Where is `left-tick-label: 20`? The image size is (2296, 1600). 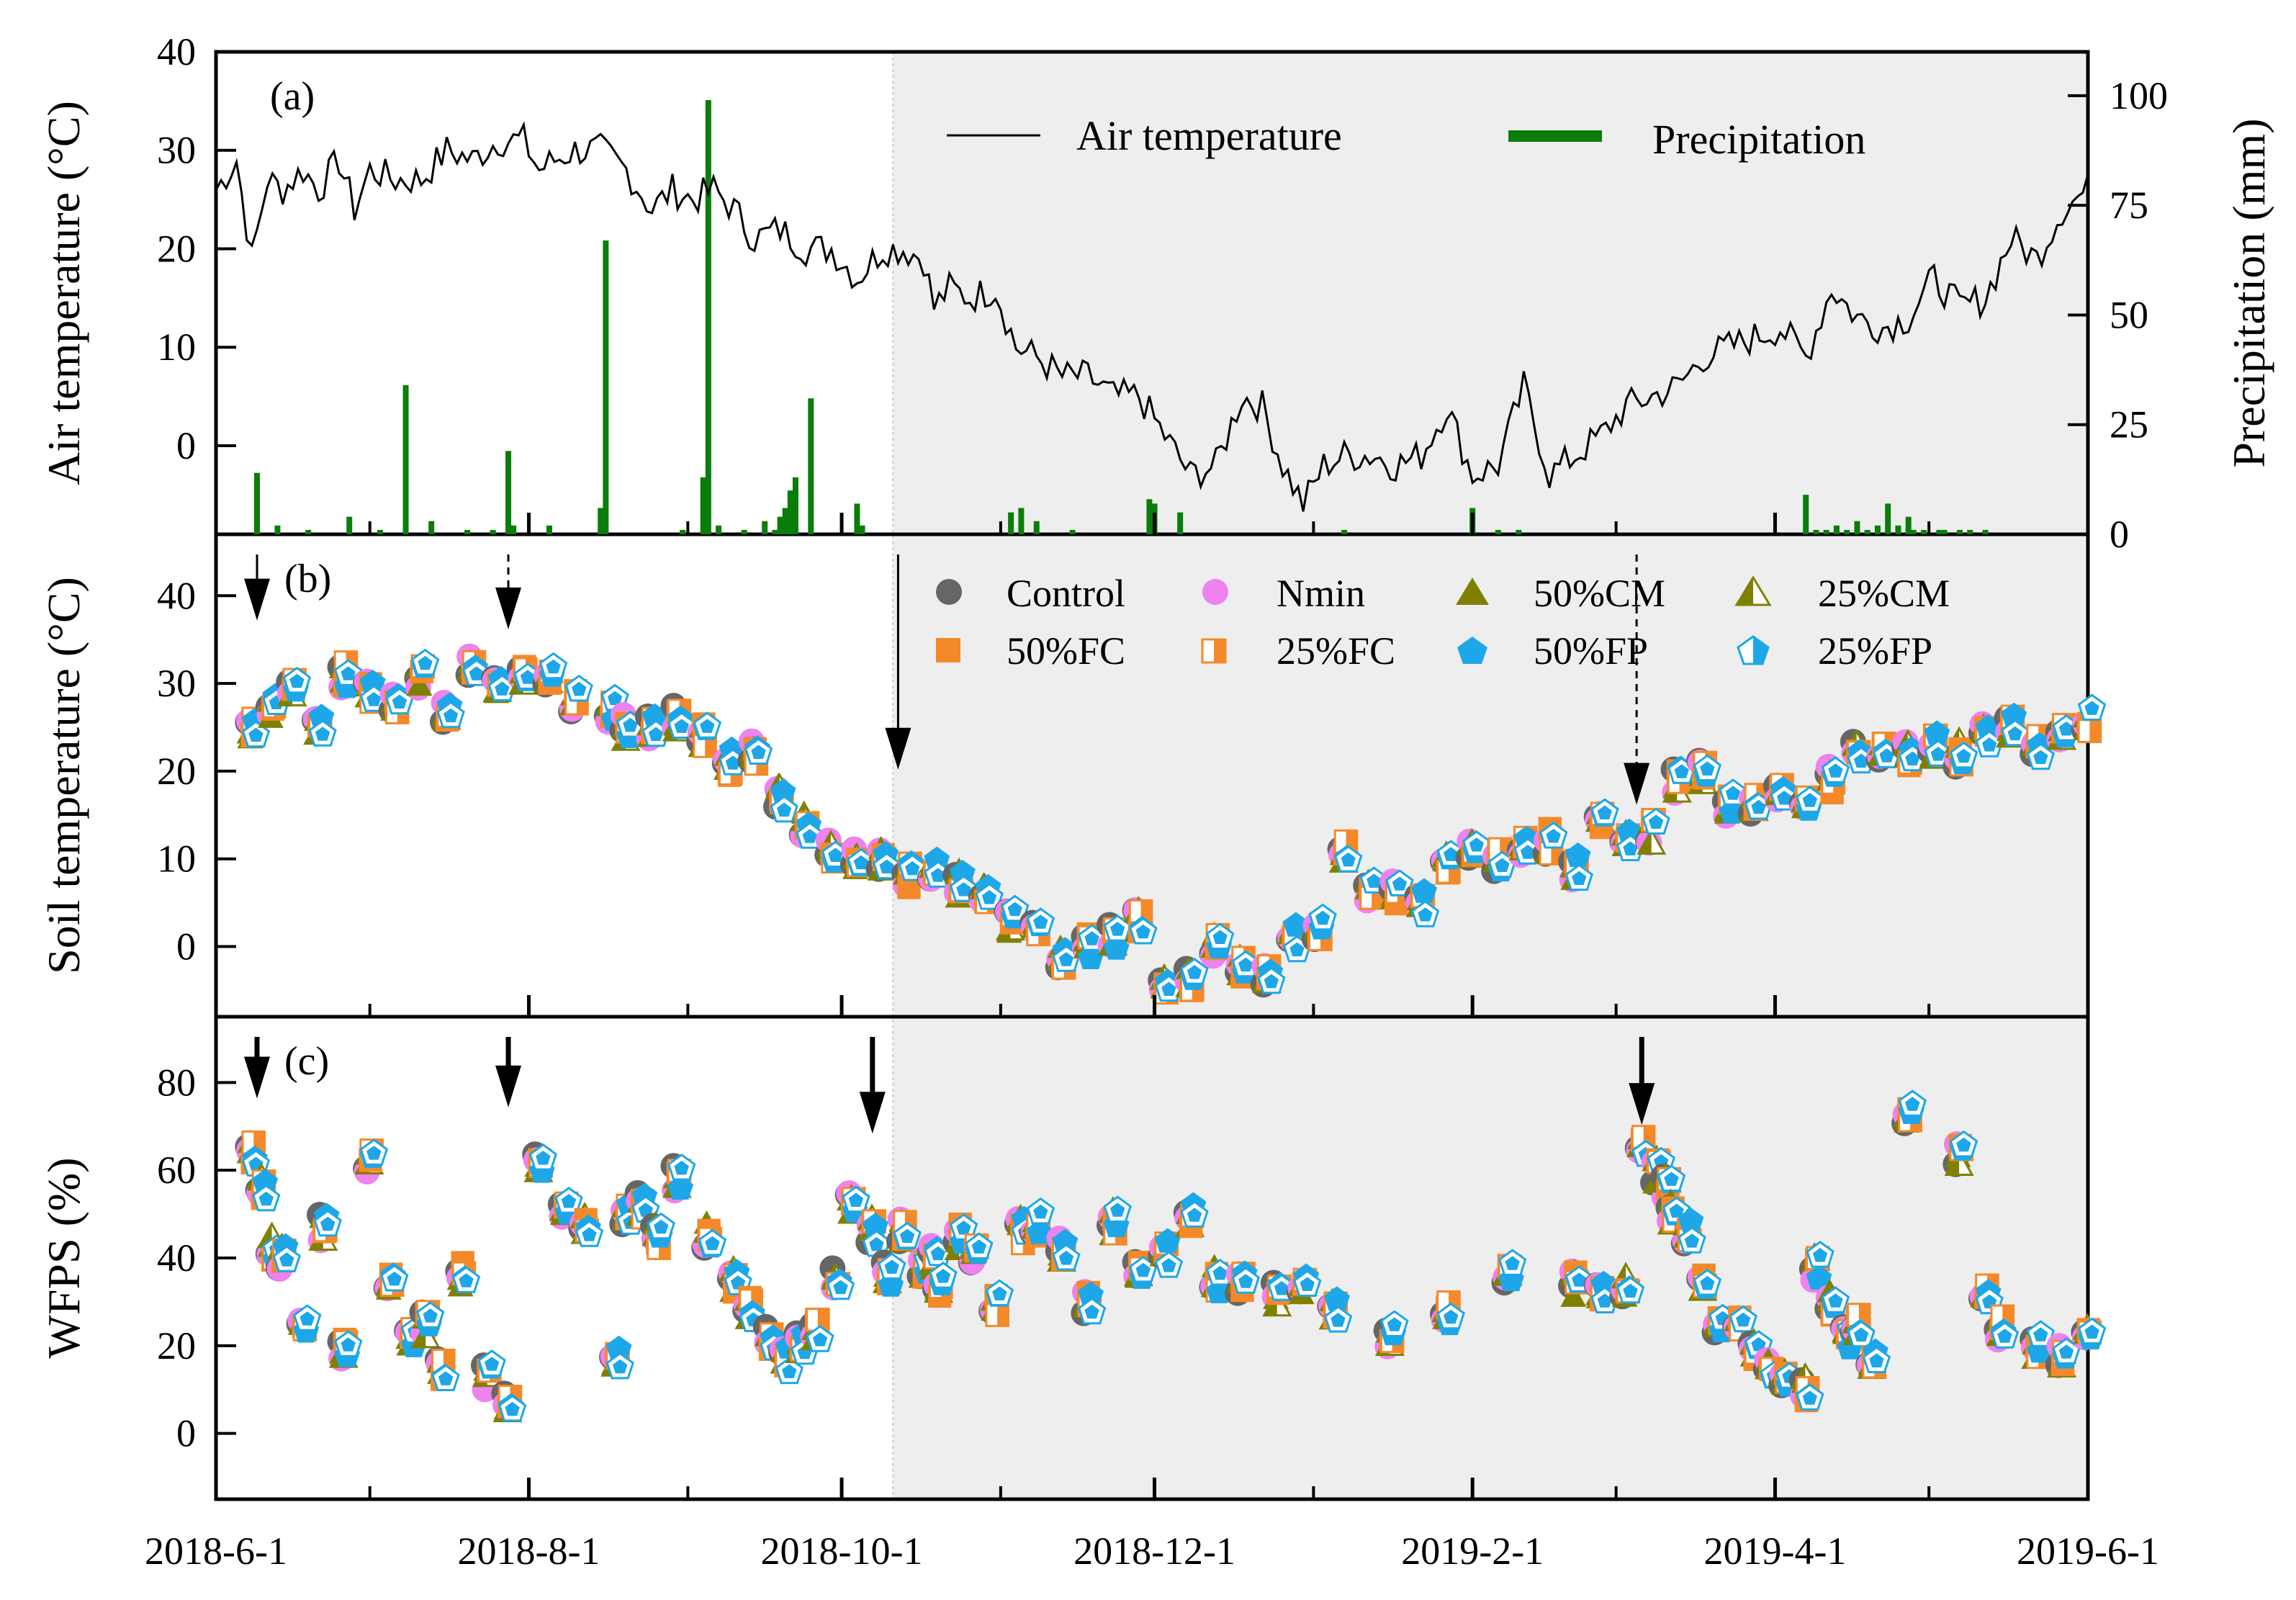 left-tick-label: 20 is located at coordinates (177, 771).